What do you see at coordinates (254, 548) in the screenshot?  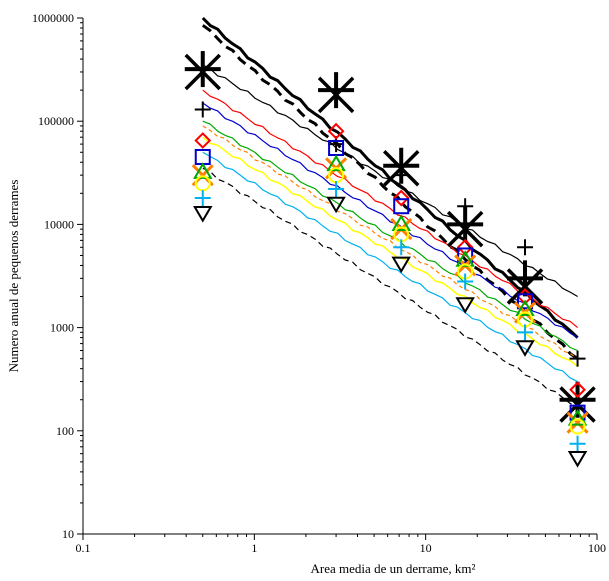 I see `x-tick-label: 1` at bounding box center [254, 548].